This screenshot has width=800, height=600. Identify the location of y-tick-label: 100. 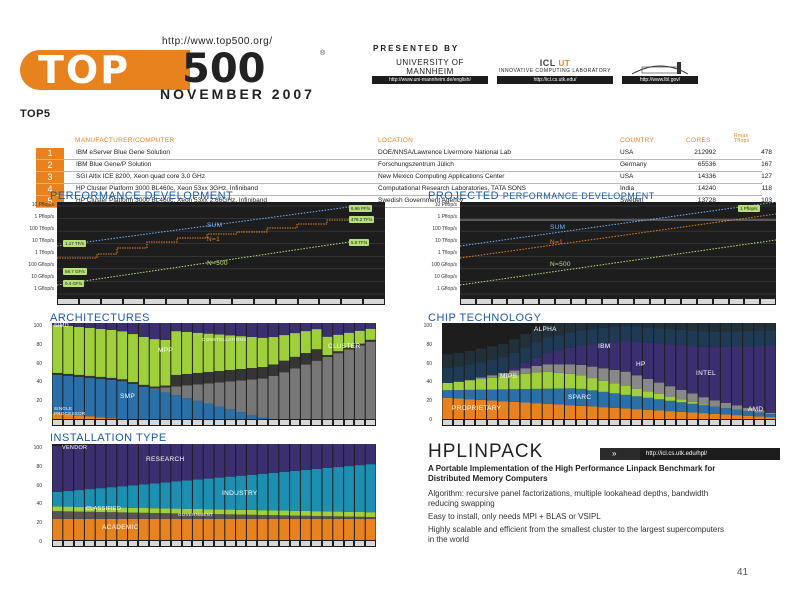
(427, 326).